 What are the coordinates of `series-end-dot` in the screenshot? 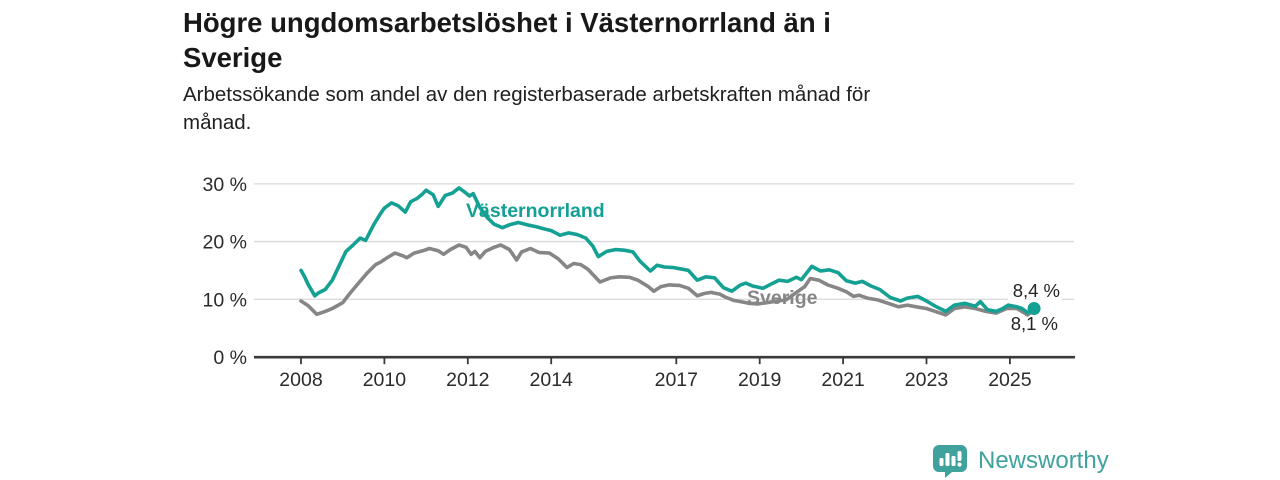 It's located at (1034, 309).